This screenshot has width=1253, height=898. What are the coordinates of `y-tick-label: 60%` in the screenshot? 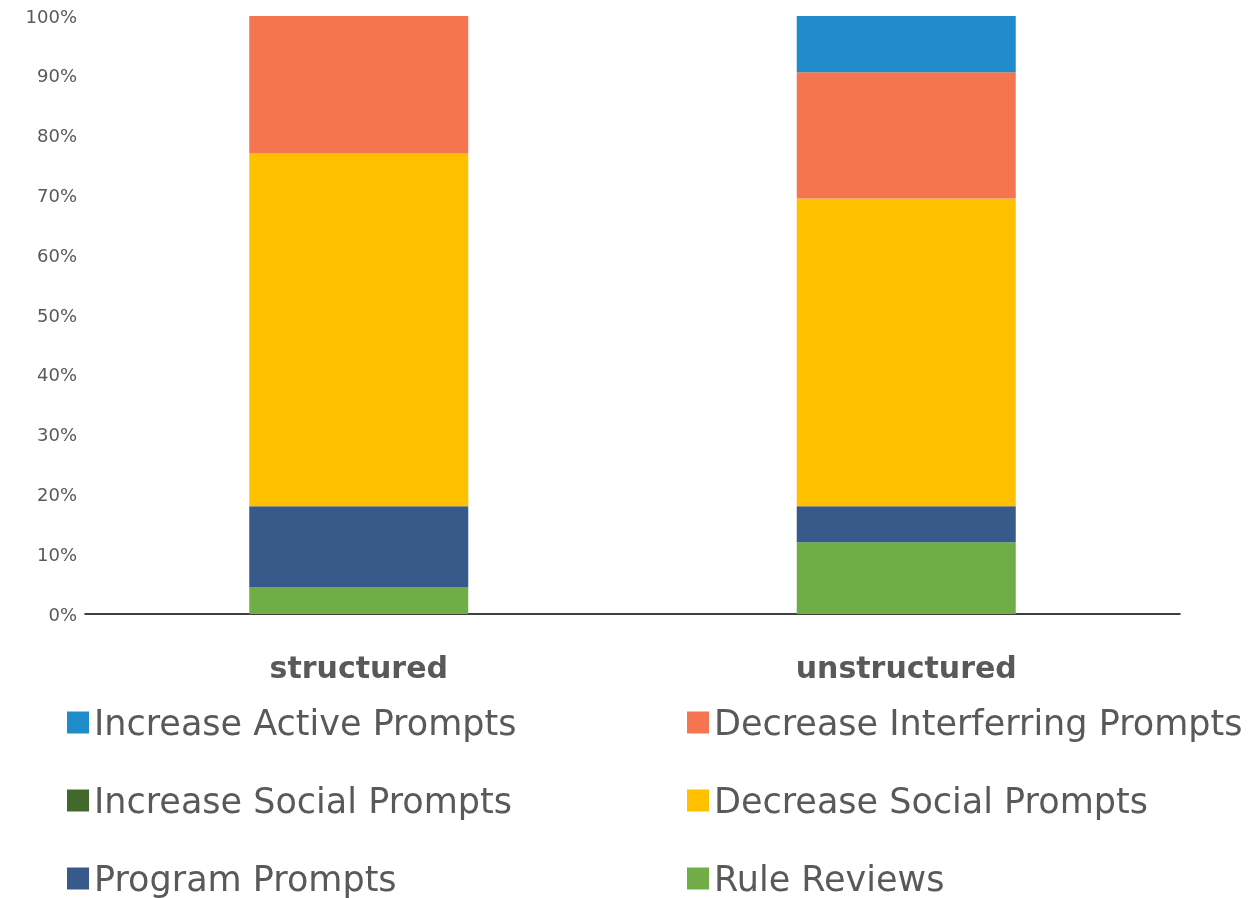 It's located at (56, 255).